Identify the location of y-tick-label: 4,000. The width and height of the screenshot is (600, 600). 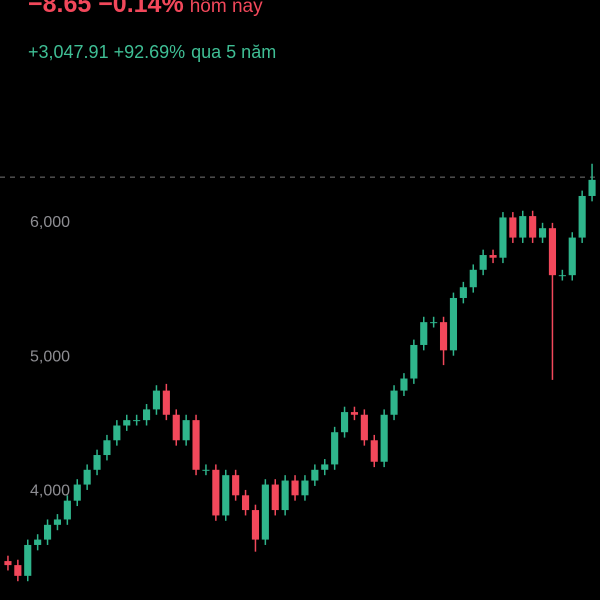
(50, 490).